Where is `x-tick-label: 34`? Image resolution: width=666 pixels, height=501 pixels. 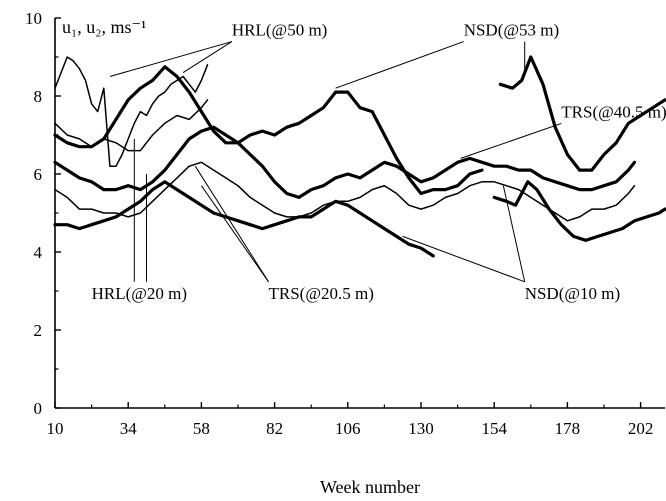 x-tick-label: 34 is located at coordinates (129, 428).